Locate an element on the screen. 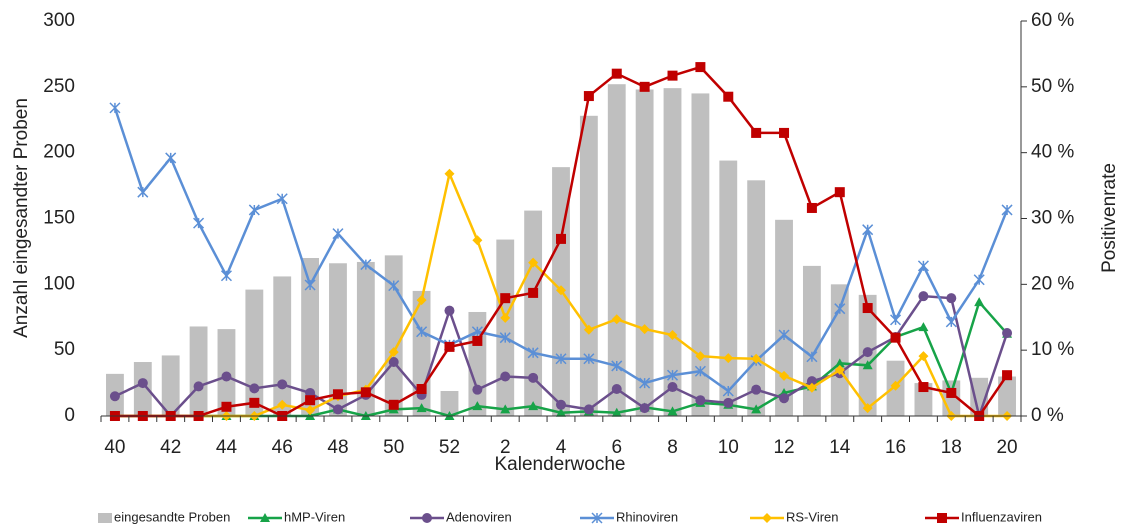  x-tick-label: 20 is located at coordinates (1006, 447).